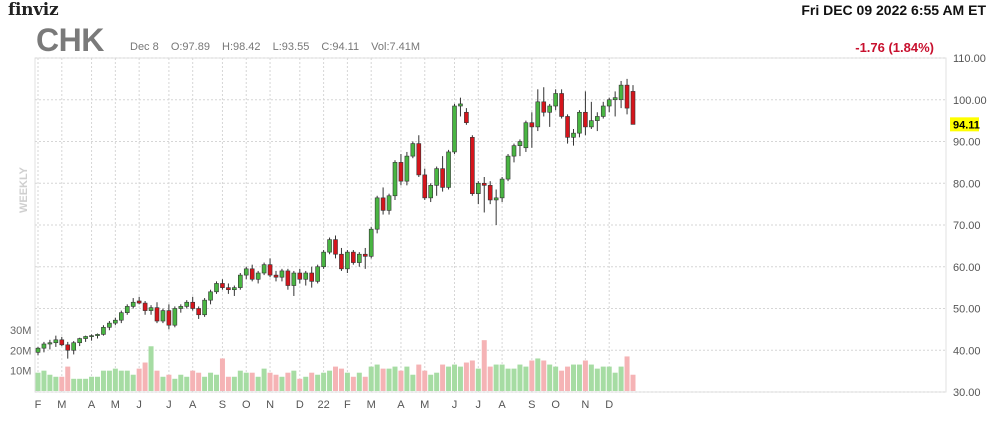  Describe the element at coordinates (38, 405) in the screenshot. I see `x-tick-label: F` at that location.